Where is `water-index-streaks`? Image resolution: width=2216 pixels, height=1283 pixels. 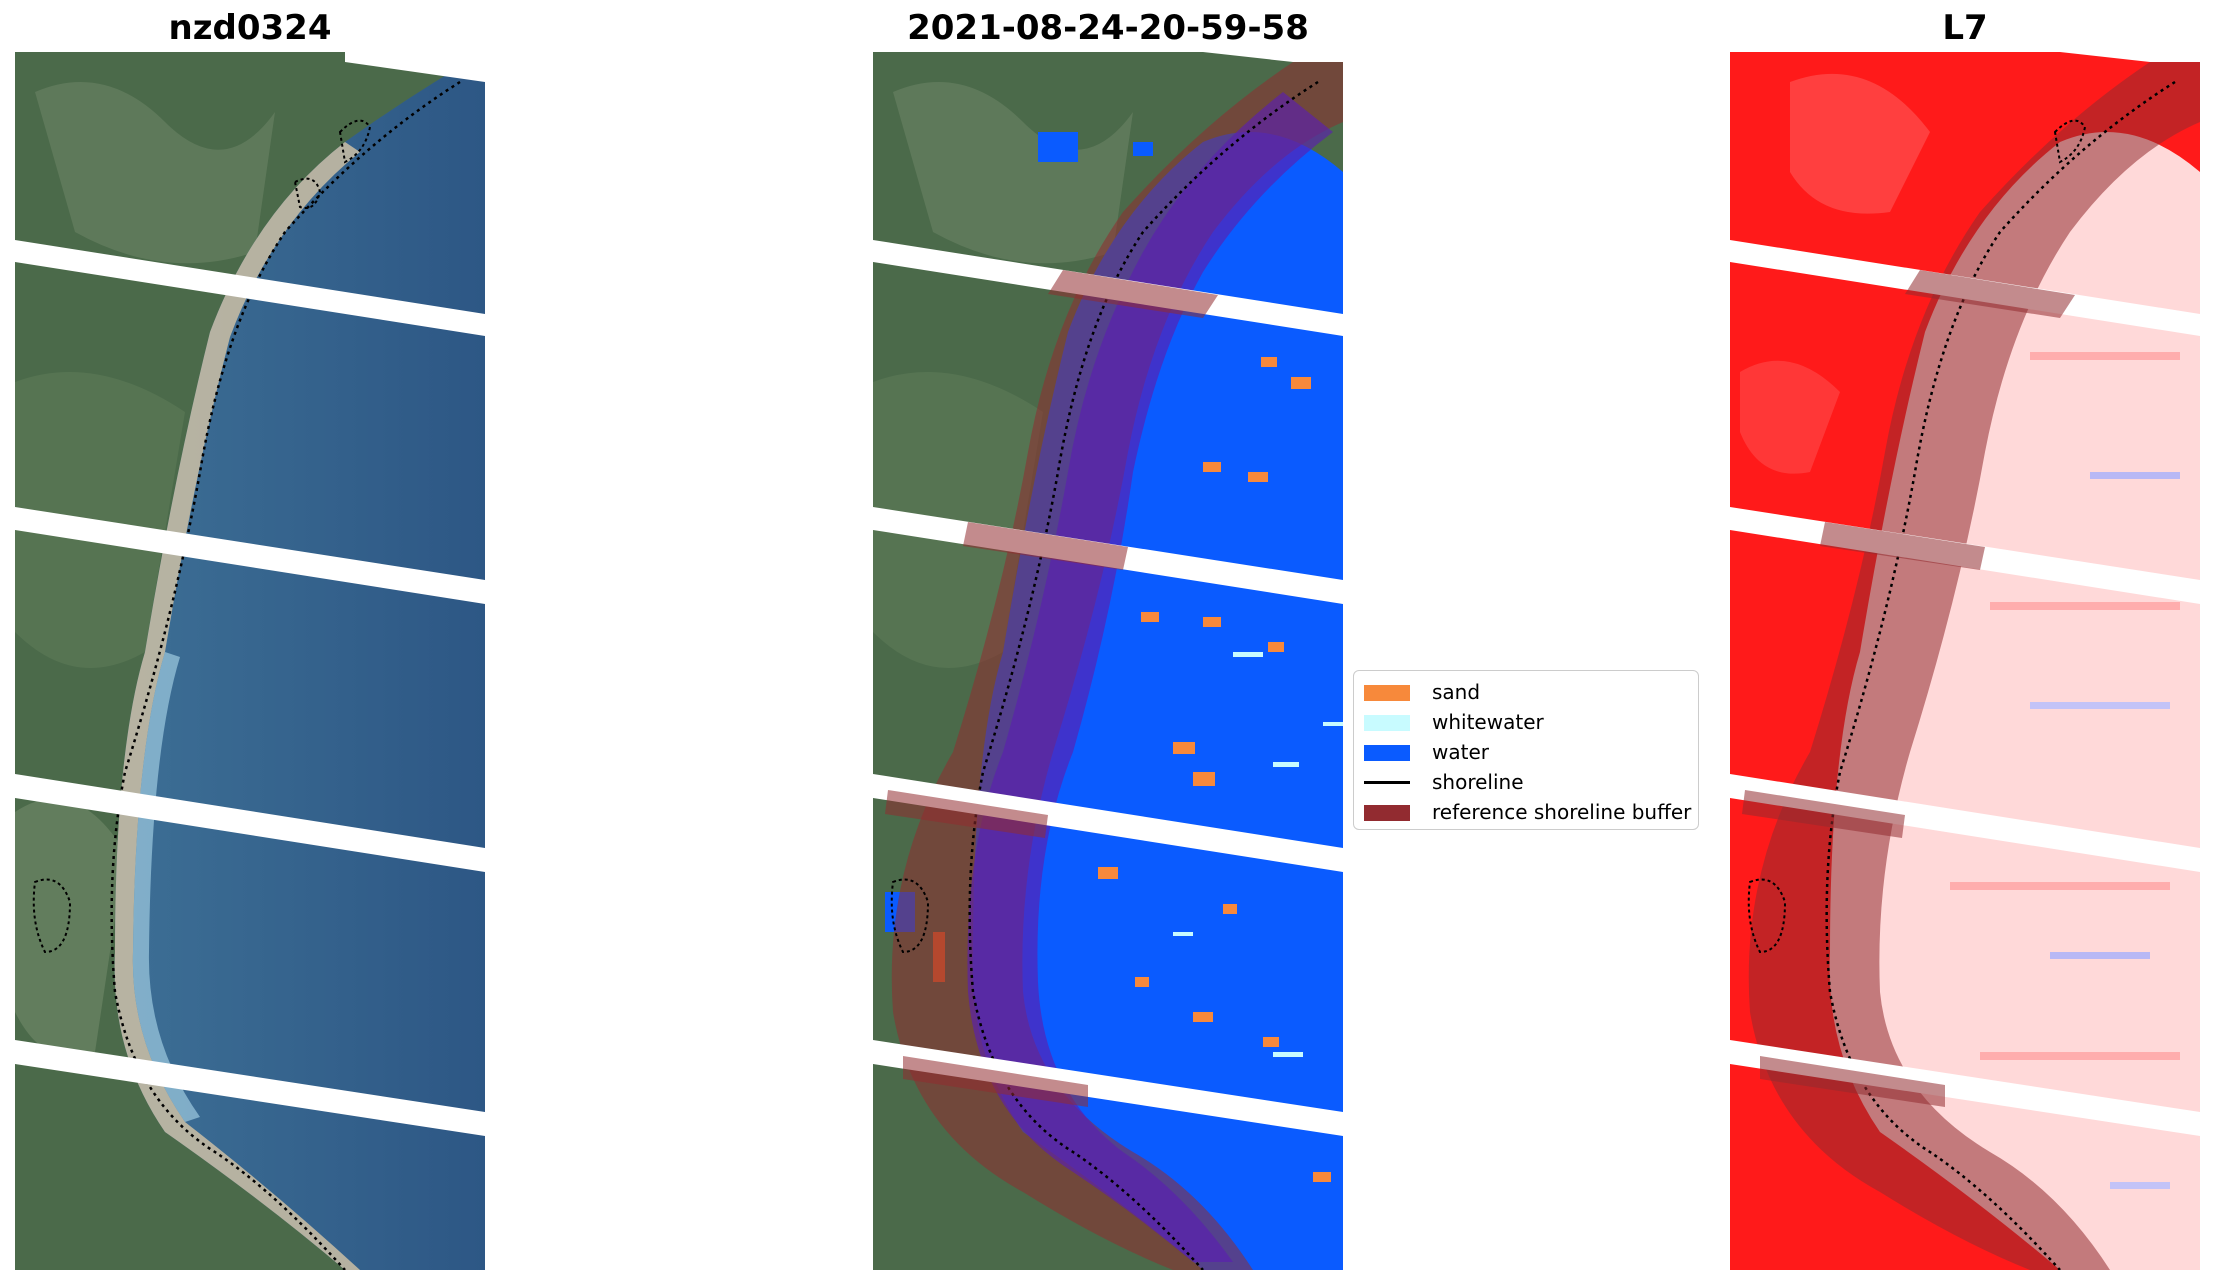
water-index-streaks is located at coordinates (2065, 770).